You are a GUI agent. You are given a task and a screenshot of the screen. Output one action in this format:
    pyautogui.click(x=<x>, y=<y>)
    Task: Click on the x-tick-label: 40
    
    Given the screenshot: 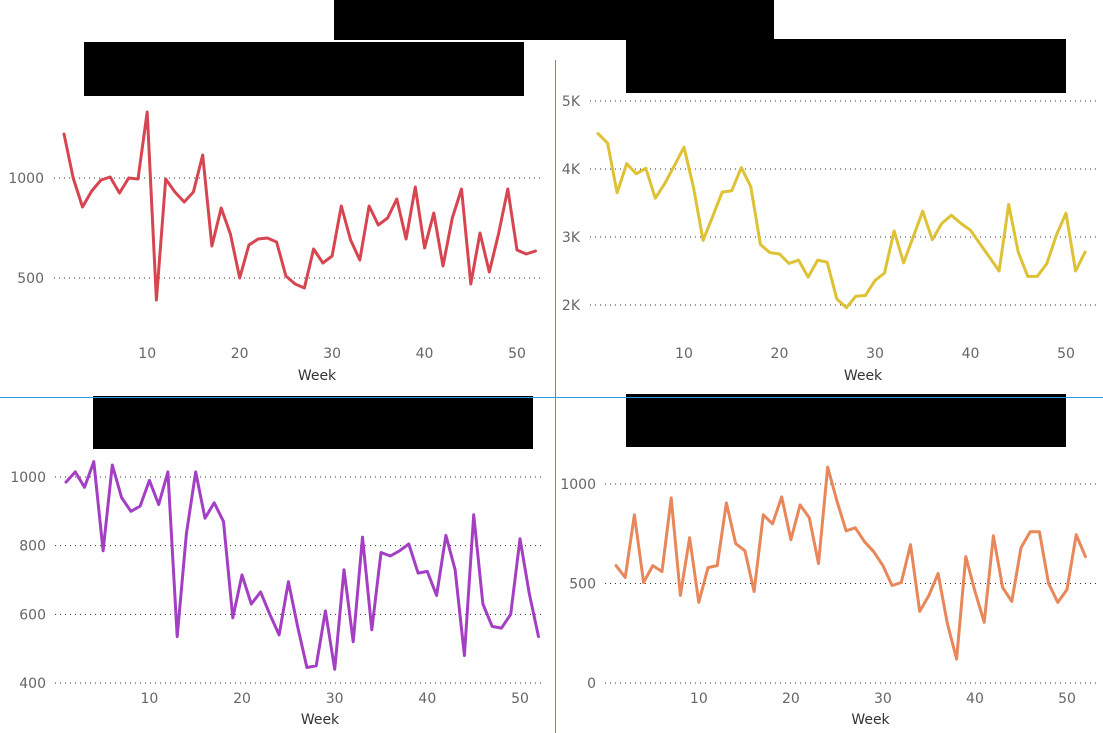 What is the action you would take?
    pyautogui.click(x=975, y=699)
    